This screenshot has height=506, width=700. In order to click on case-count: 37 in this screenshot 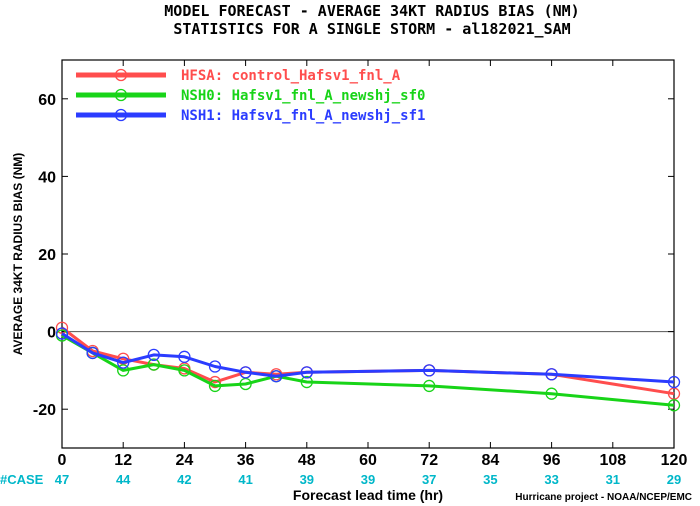, I will do `click(429, 479)`.